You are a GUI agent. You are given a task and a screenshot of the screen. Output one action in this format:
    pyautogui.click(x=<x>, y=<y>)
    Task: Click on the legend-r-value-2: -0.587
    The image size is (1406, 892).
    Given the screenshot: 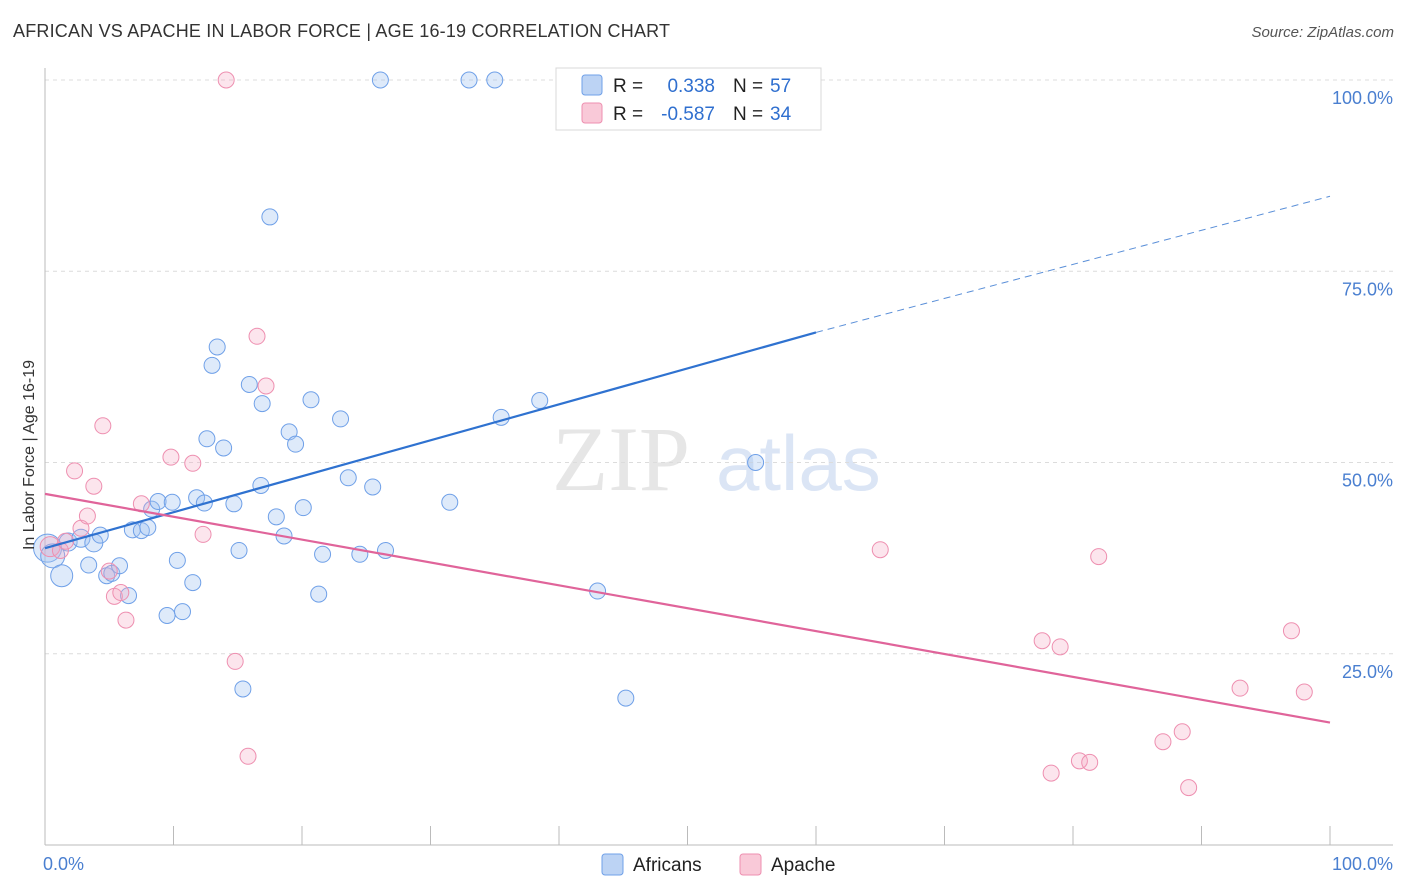 What is the action you would take?
    pyautogui.click(x=688, y=114)
    